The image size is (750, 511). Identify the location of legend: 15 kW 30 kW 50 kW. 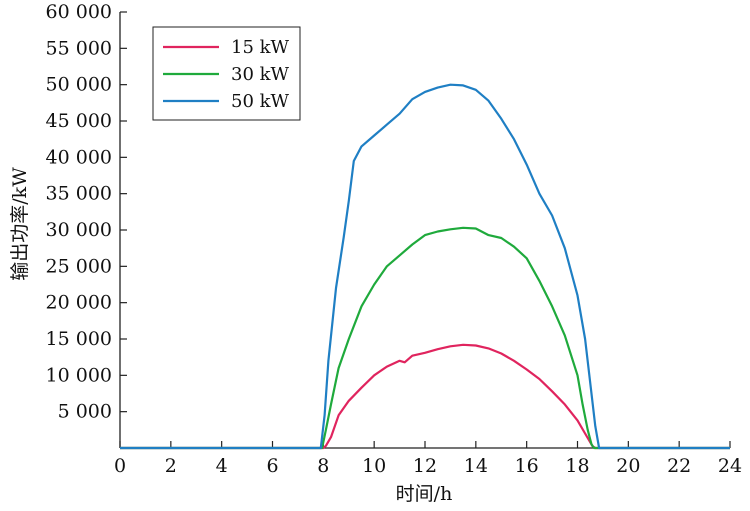
(226, 73).